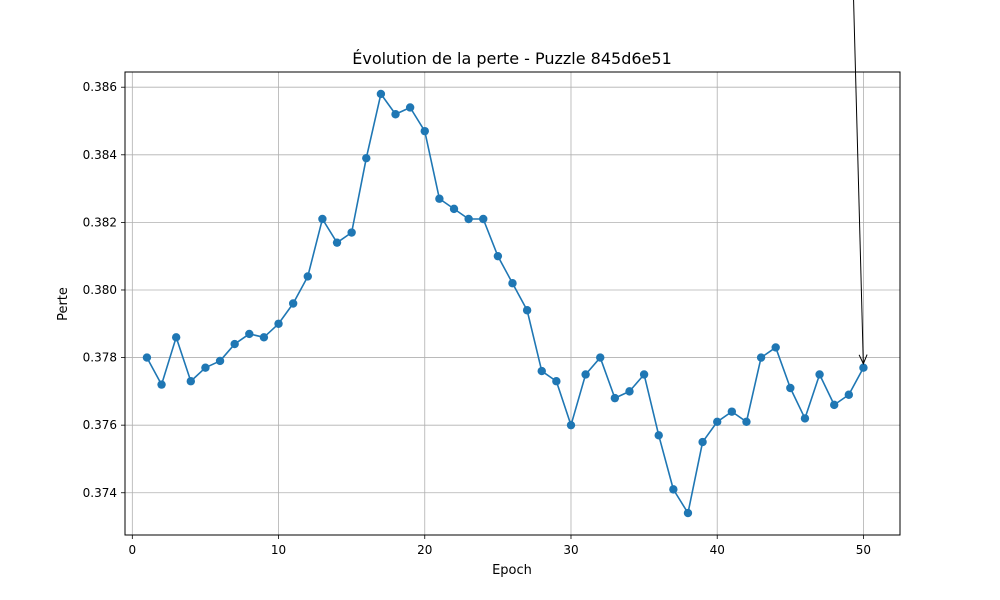 The width and height of the screenshot is (1000, 600). Describe the element at coordinates (100, 155) in the screenshot. I see `y-tick-label: 0.384` at that location.